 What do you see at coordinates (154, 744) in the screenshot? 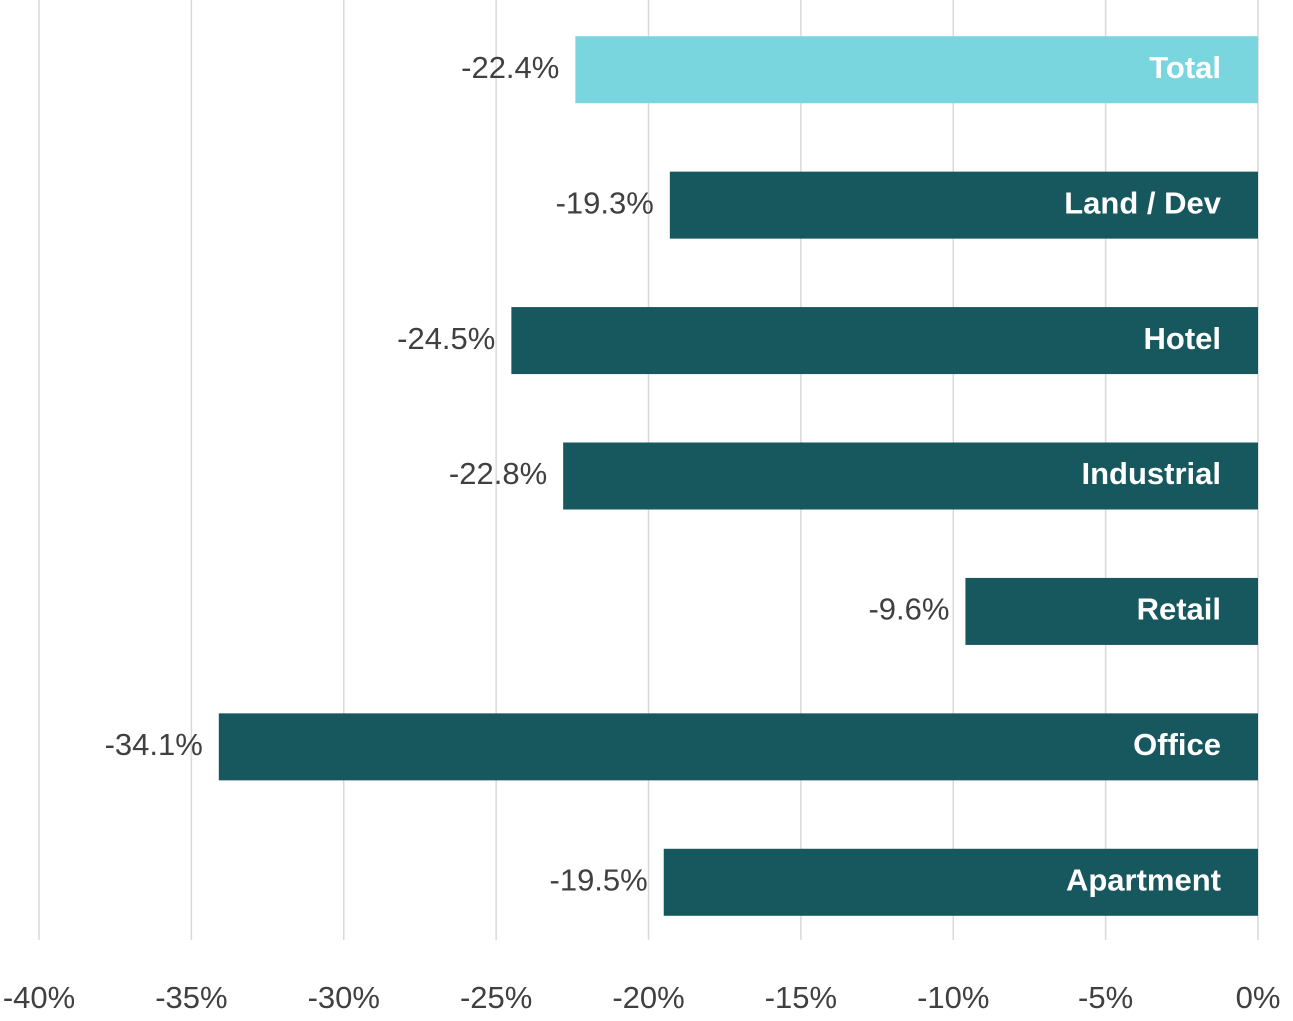
I see `value-label: -34.1%` at bounding box center [154, 744].